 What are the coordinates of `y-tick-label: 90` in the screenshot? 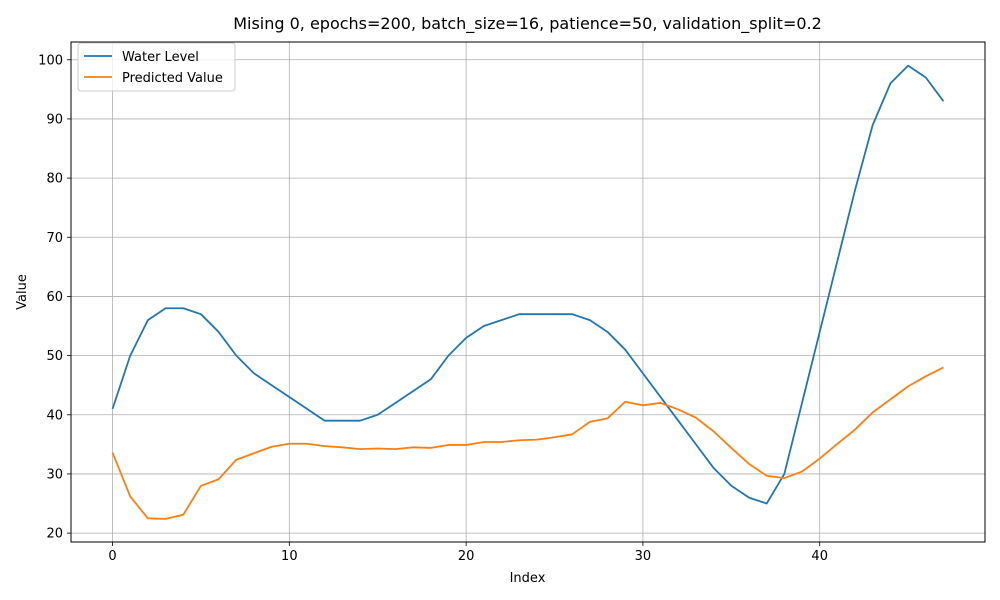 It's located at (54, 119).